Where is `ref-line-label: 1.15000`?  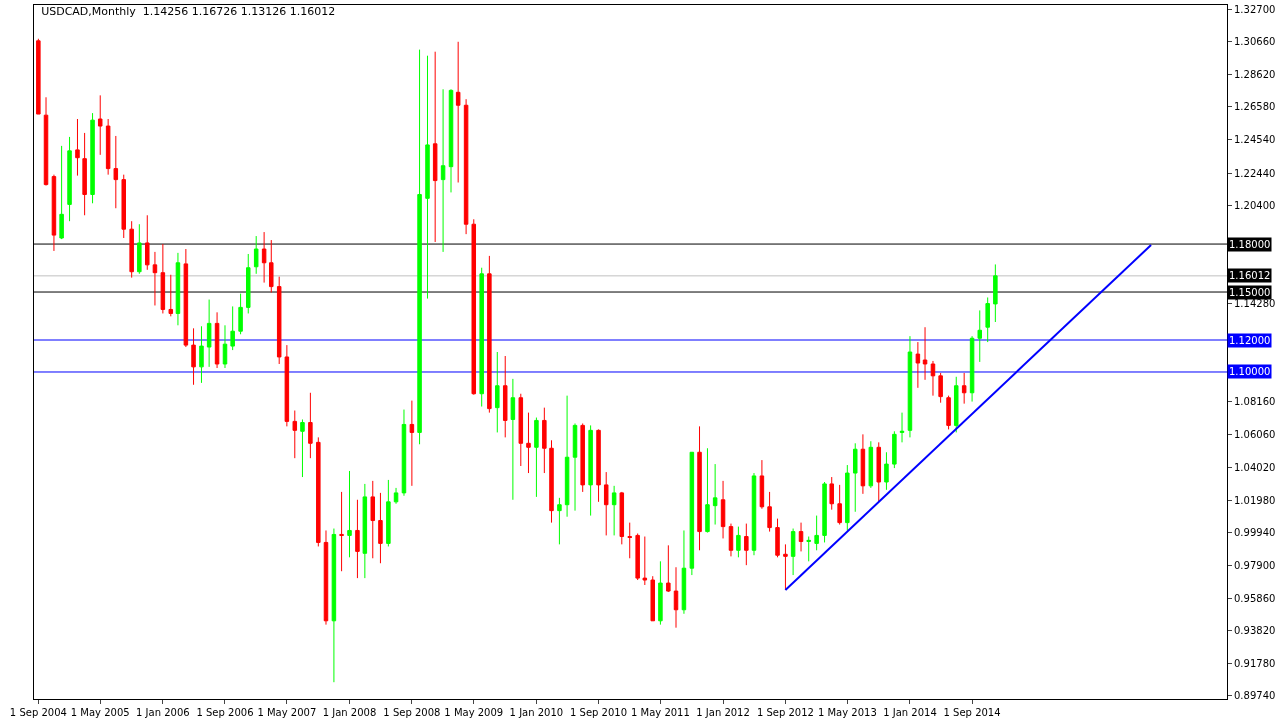 ref-line-label: 1.15000 is located at coordinates (1250, 292).